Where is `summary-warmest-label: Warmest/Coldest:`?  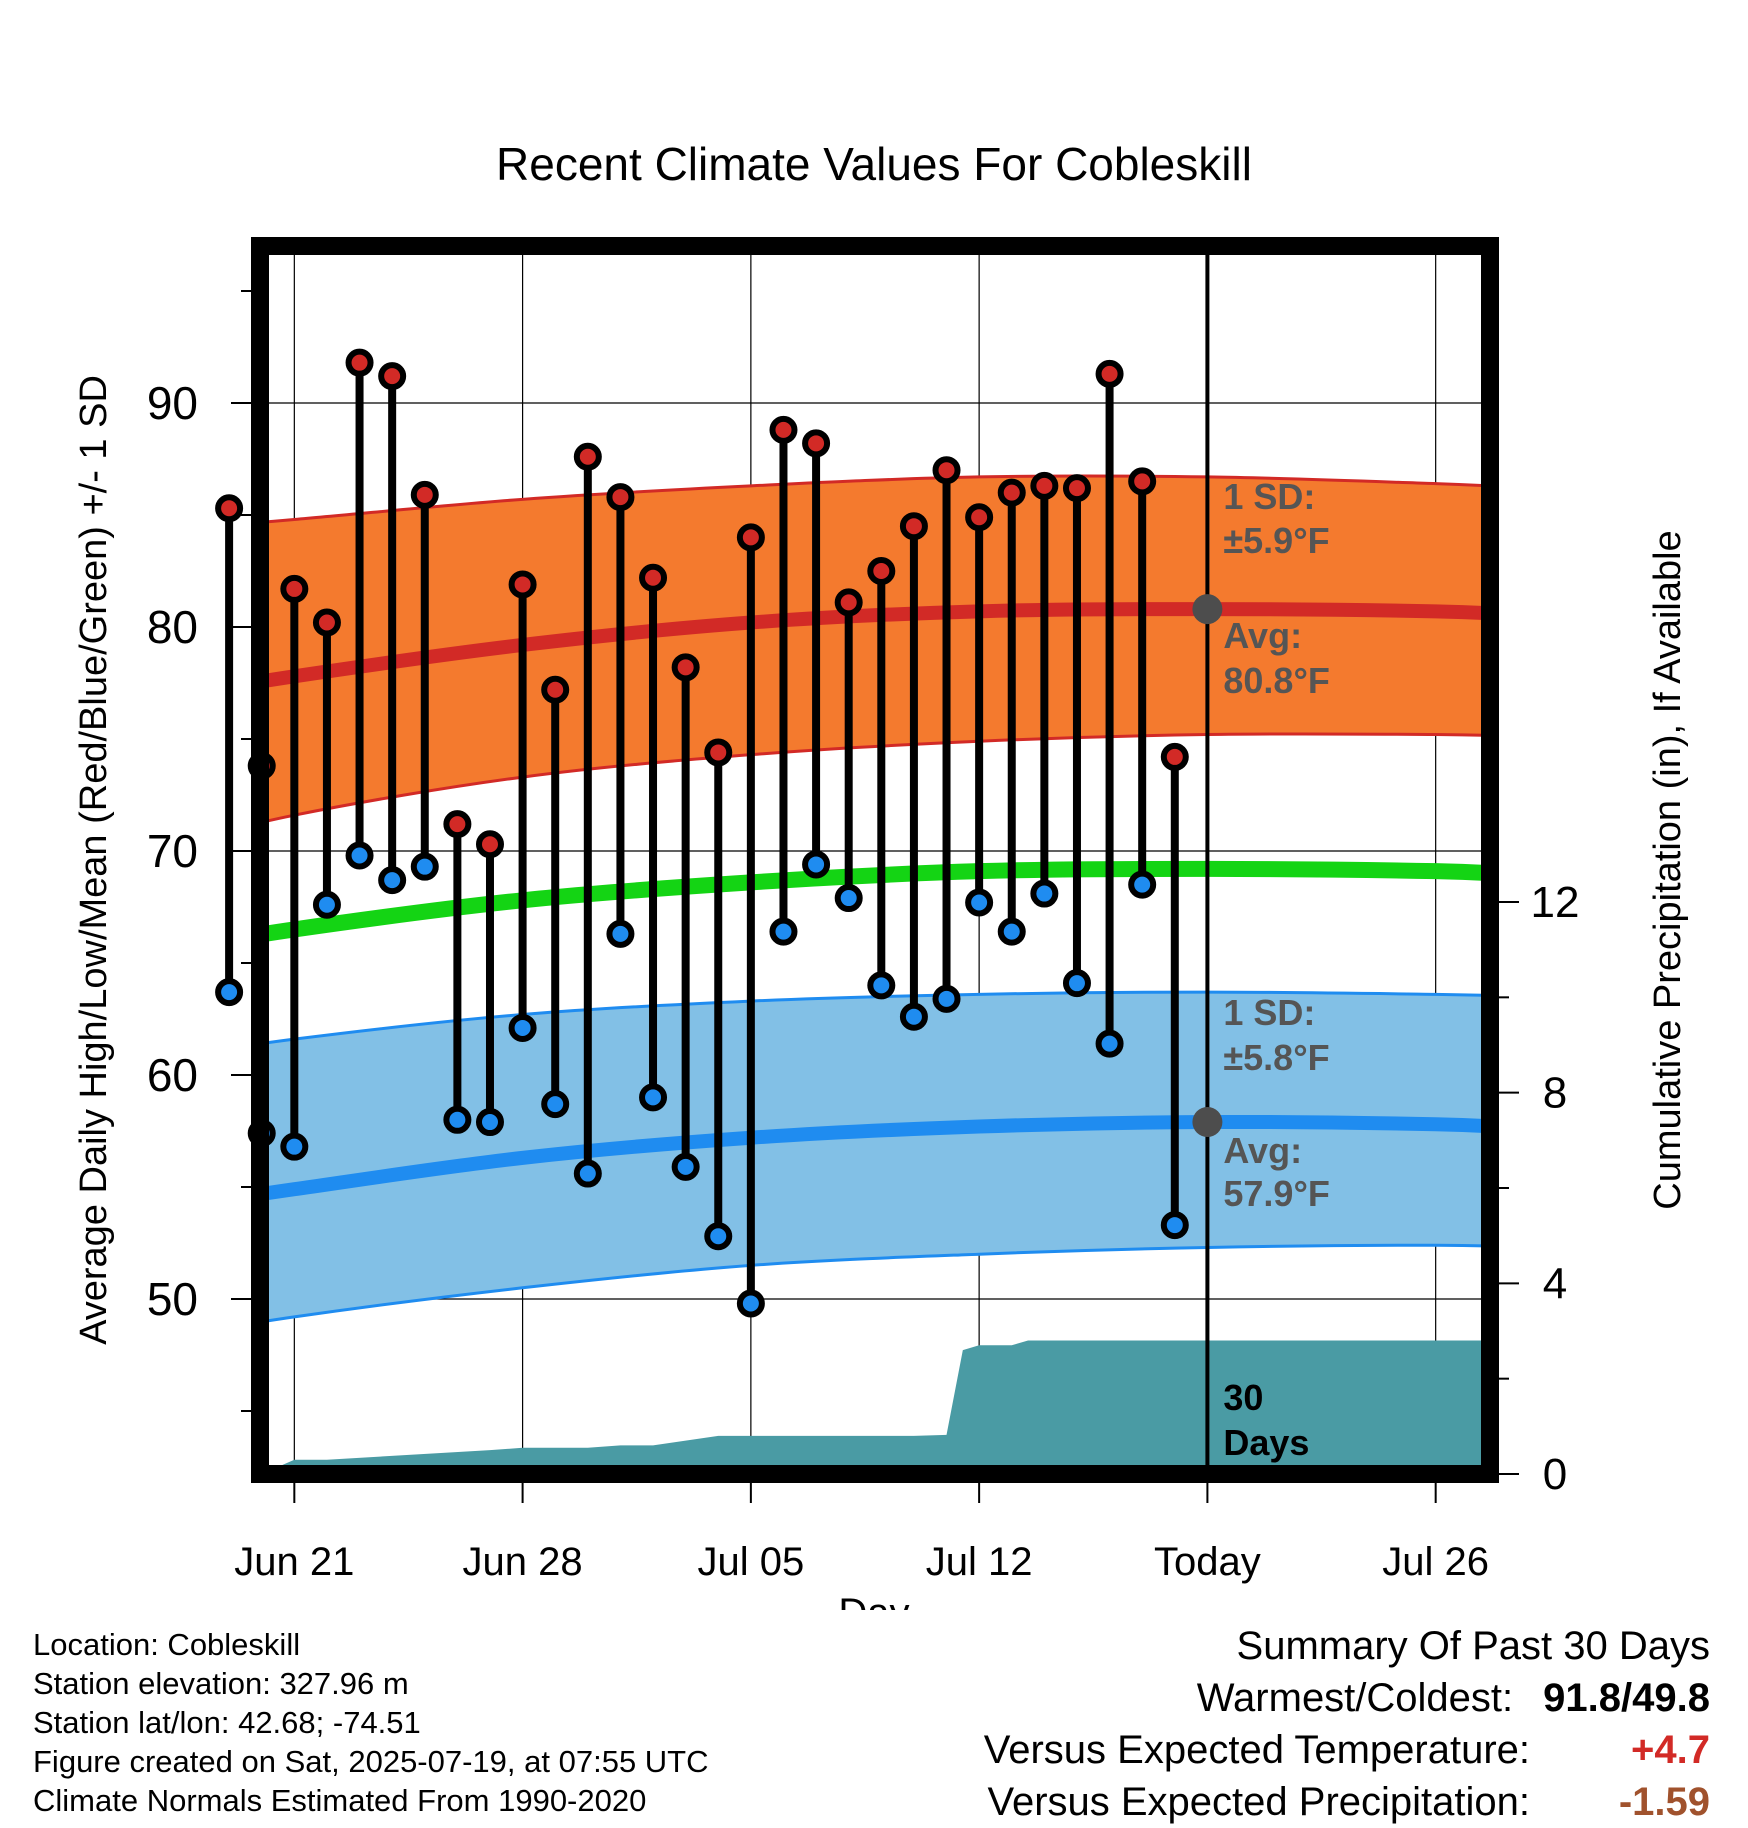
summary-warmest-label: Warmest/Coldest: is located at coordinates (1355, 1698).